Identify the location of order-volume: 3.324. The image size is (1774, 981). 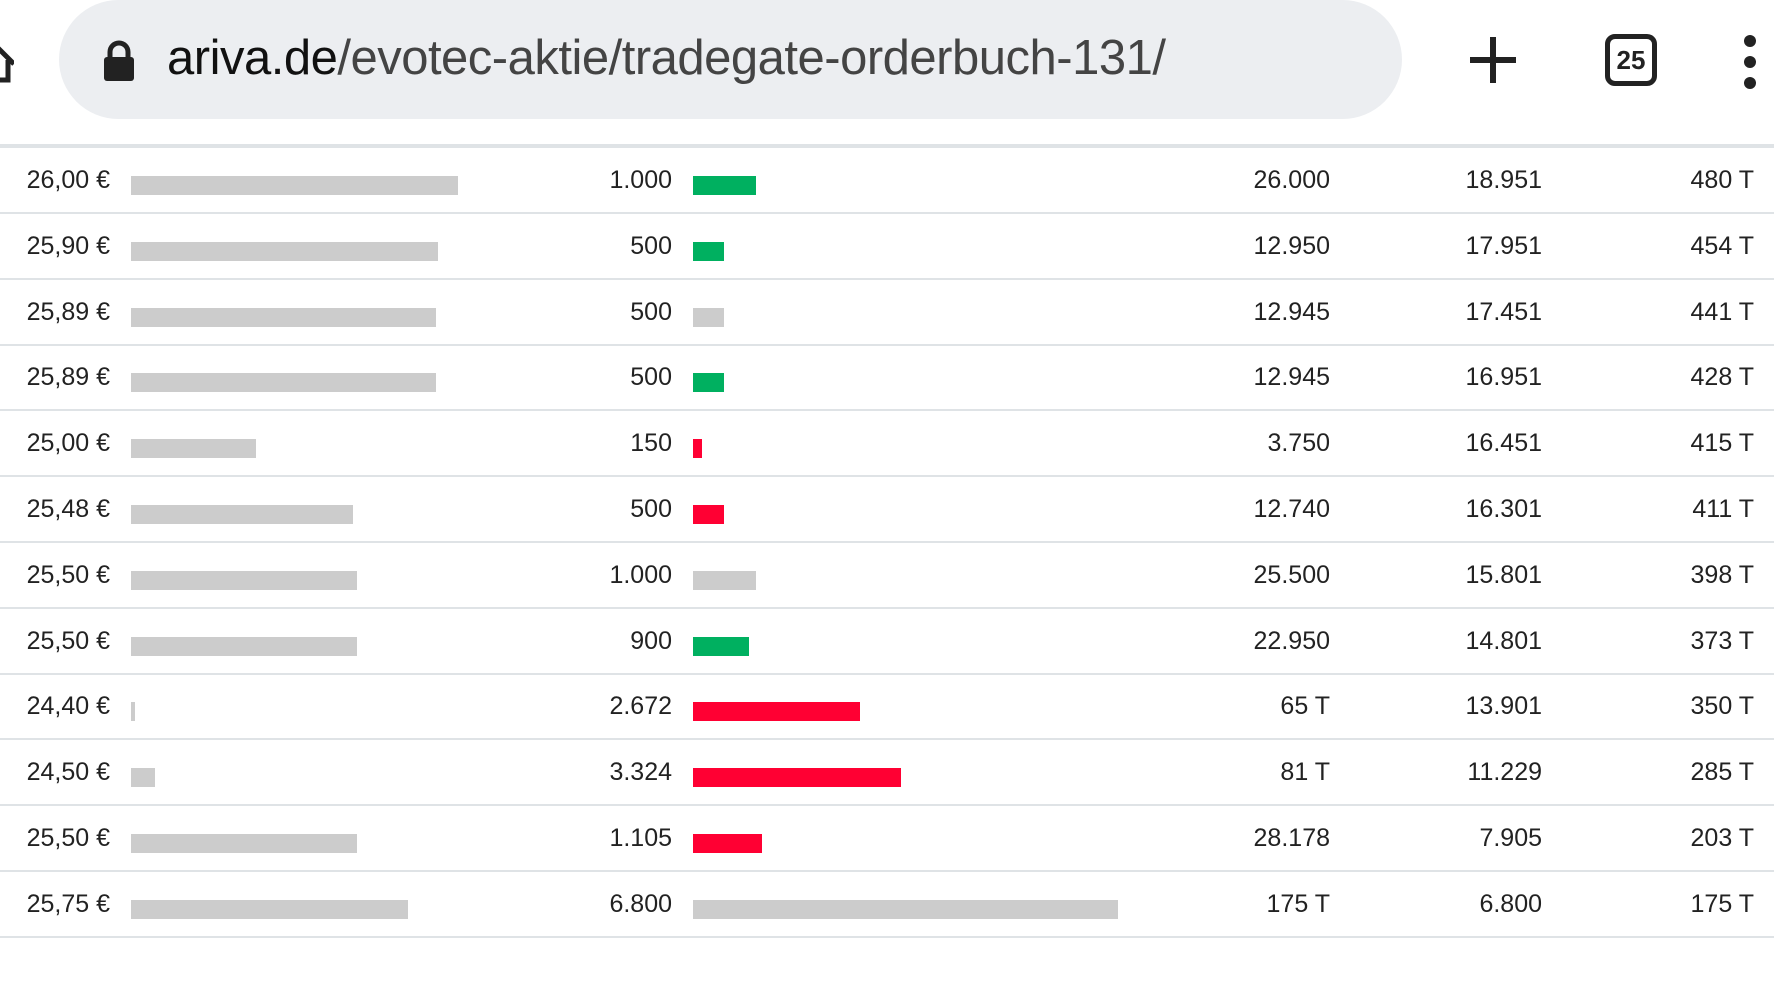
(640, 772).